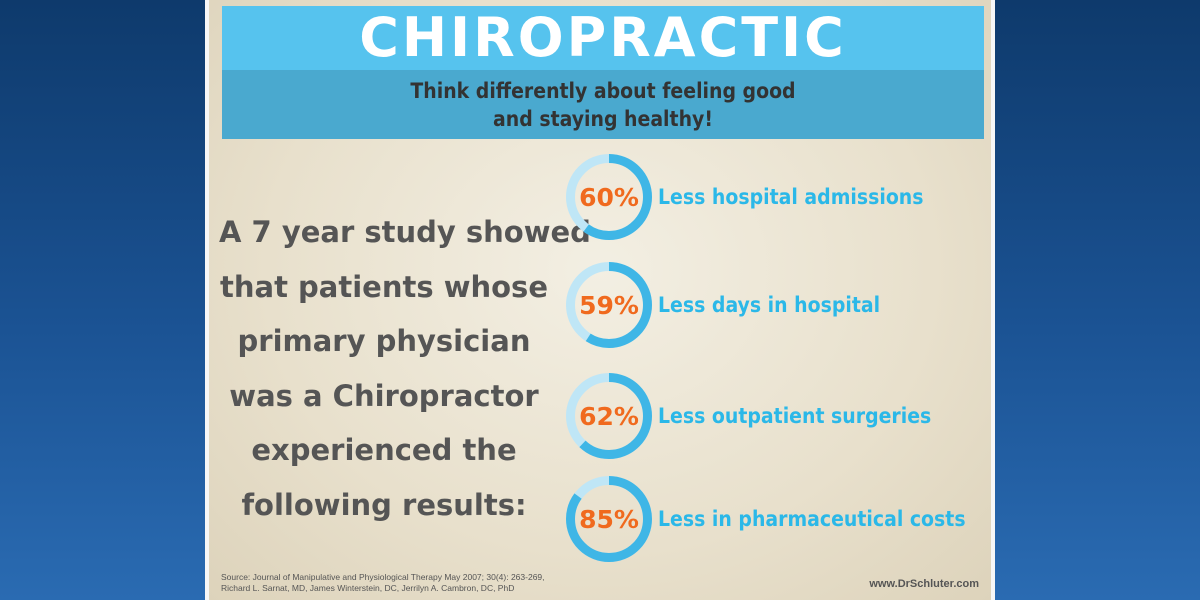 The width and height of the screenshot is (1200, 600). Describe the element at coordinates (795, 416) in the screenshot. I see `stat-label: Less outpatient surgeries` at that location.